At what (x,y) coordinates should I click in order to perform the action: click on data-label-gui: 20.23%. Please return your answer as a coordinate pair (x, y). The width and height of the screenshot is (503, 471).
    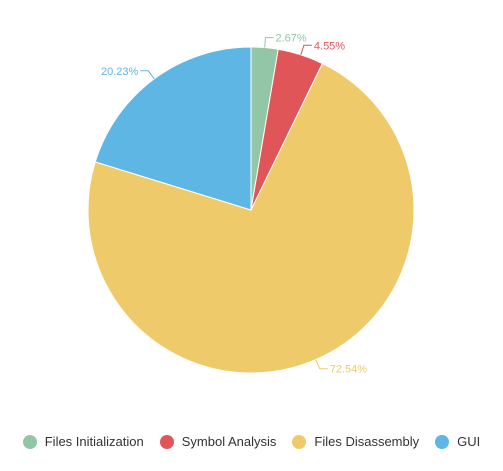
    Looking at the image, I should click on (120, 72).